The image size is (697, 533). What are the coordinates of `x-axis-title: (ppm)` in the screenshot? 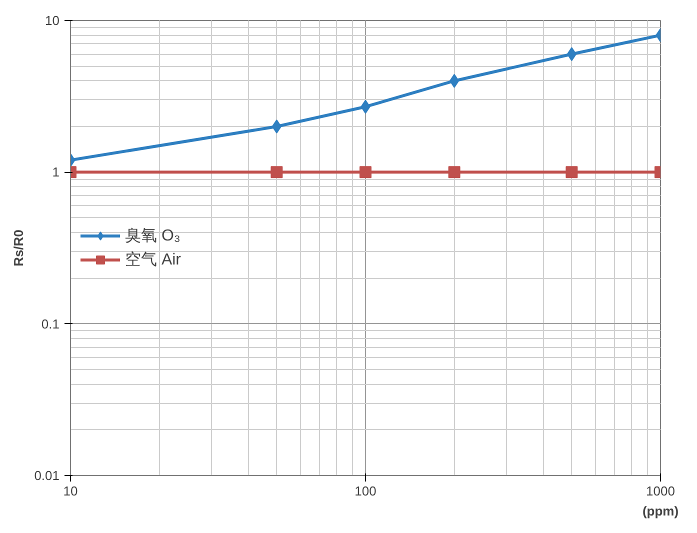 It's located at (660, 511).